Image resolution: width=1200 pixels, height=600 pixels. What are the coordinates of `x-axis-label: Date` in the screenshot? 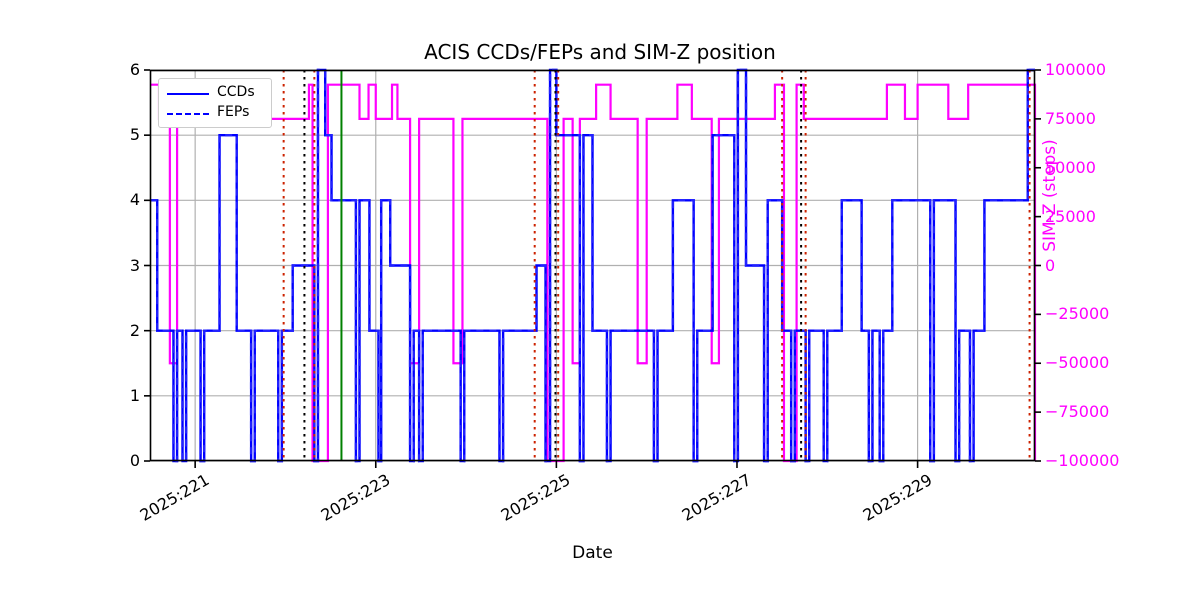 It's located at (592, 553).